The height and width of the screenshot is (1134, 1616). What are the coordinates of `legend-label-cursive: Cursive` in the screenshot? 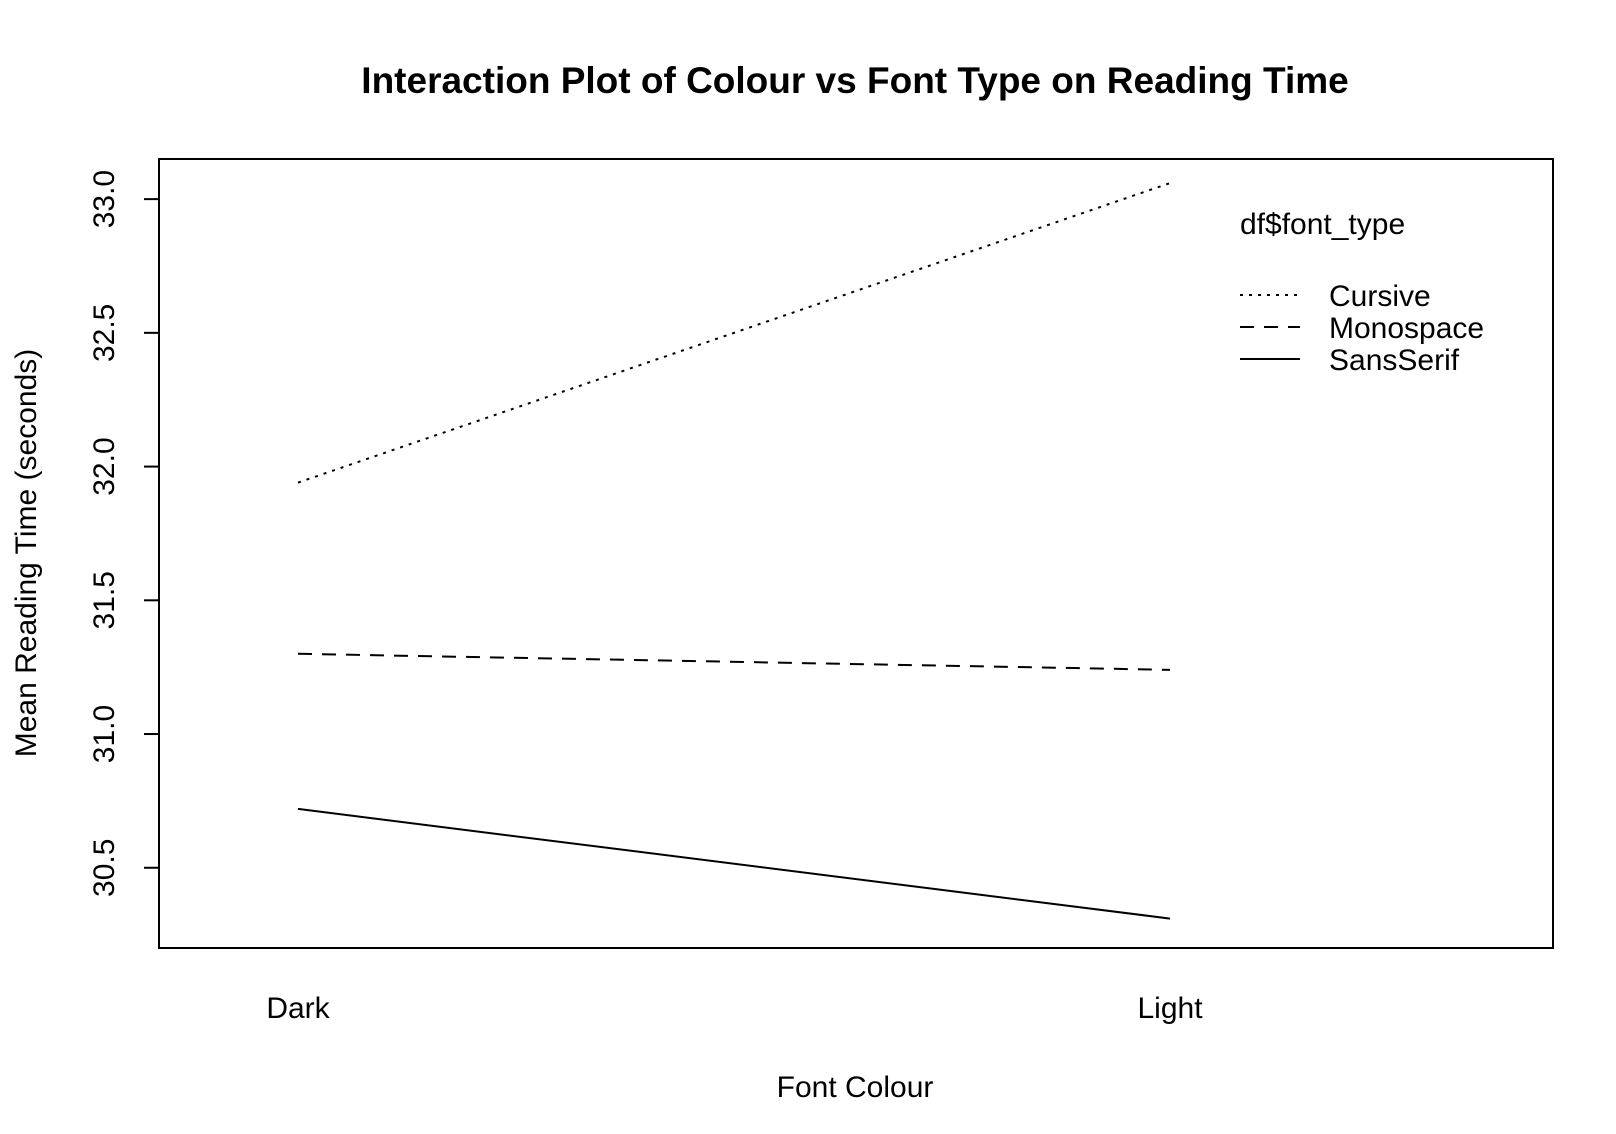 It's located at (1380, 296).